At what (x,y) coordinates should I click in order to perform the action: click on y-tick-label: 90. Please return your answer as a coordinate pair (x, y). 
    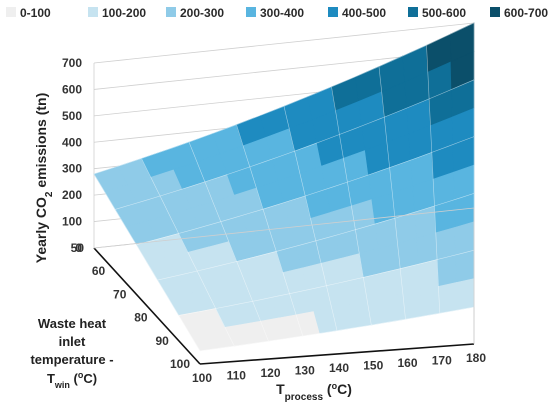
    Looking at the image, I should click on (162, 341).